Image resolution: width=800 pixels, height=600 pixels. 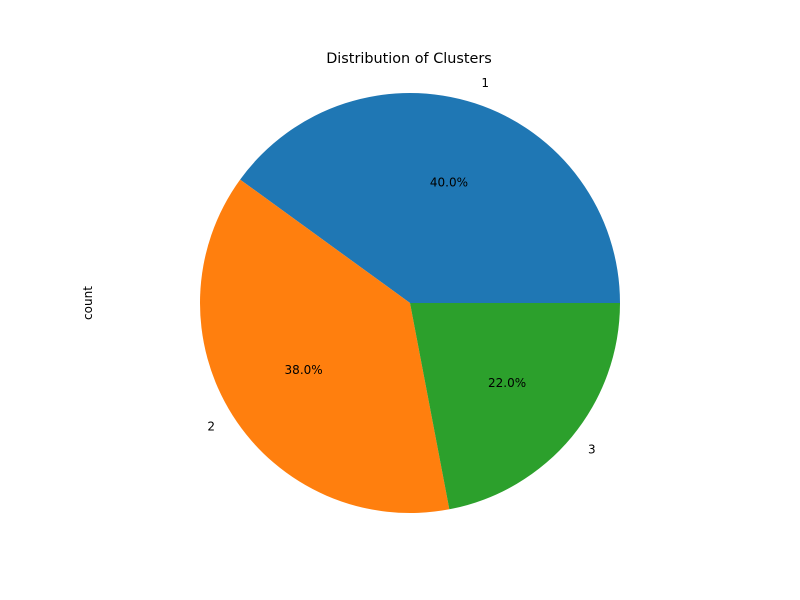 What do you see at coordinates (485, 83) in the screenshot?
I see `slice-label-1: 1` at bounding box center [485, 83].